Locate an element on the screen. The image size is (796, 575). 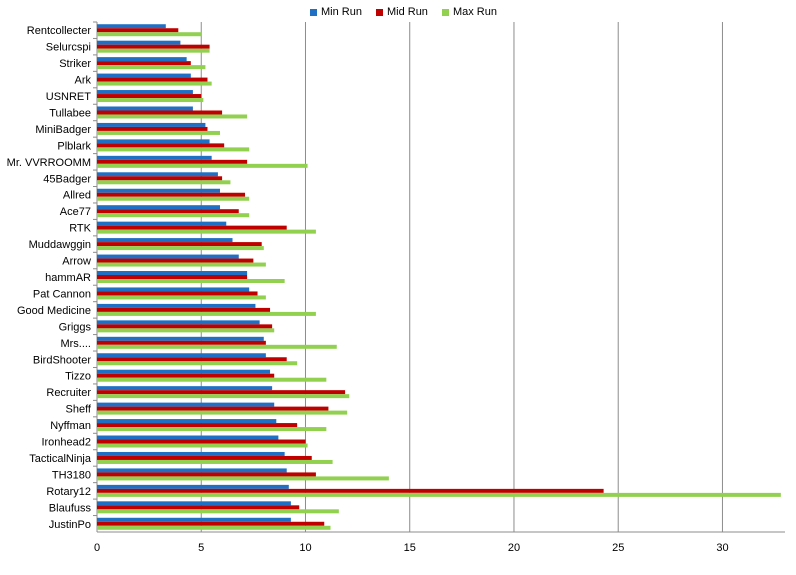
legend-label: Max Run is located at coordinates (474, 12).